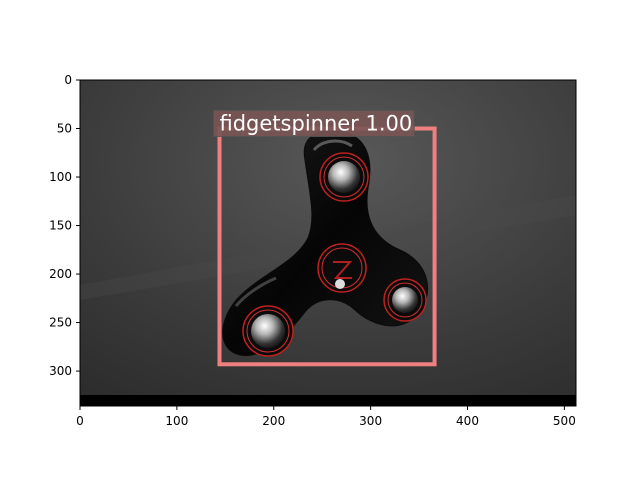  I want to click on y-tick-label: 50, so click(64, 129).